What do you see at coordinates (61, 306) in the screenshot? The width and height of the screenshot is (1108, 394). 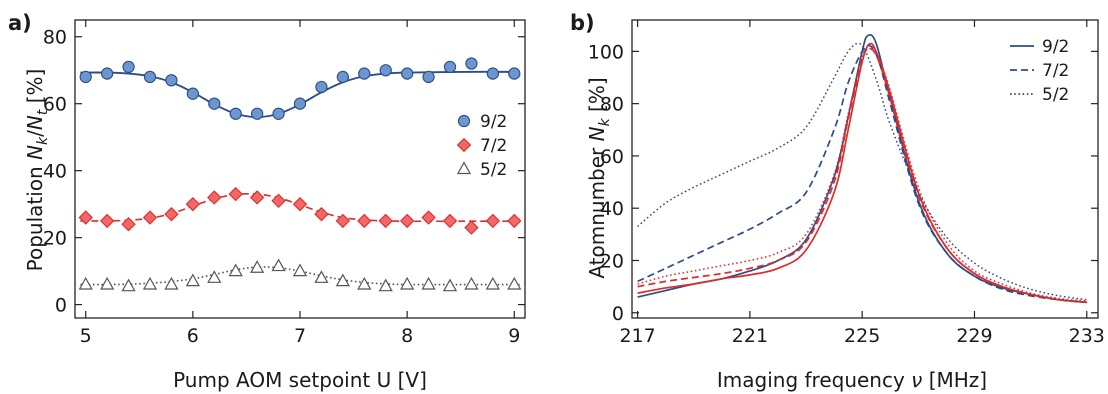 I see `panel-a-y-tick-label: 0` at bounding box center [61, 306].